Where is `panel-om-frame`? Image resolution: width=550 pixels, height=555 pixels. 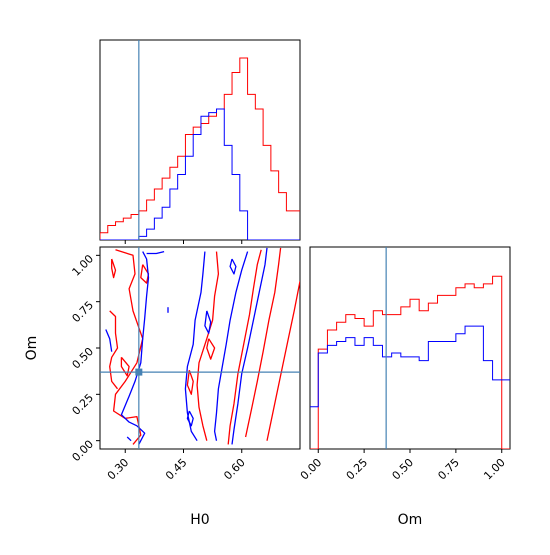 panel-om-frame is located at coordinates (410, 348).